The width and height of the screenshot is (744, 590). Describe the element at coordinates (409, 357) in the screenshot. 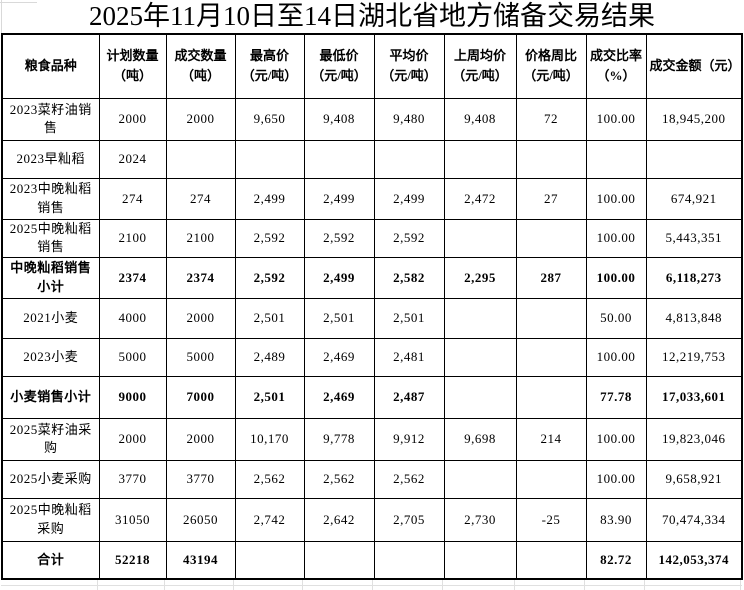

I see `value-cell: 2,481` at that location.